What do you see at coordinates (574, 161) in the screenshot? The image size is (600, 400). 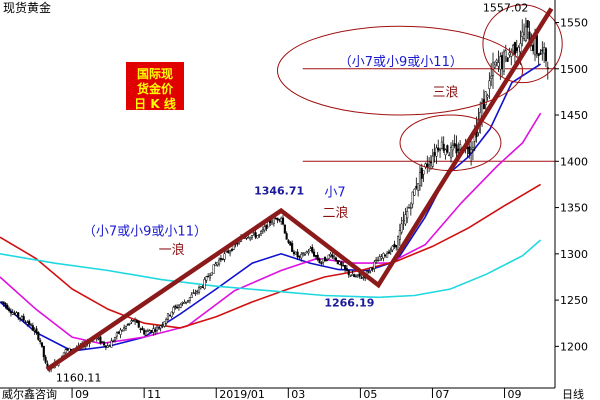 I see `y-tick-1400: 1400` at bounding box center [574, 161].